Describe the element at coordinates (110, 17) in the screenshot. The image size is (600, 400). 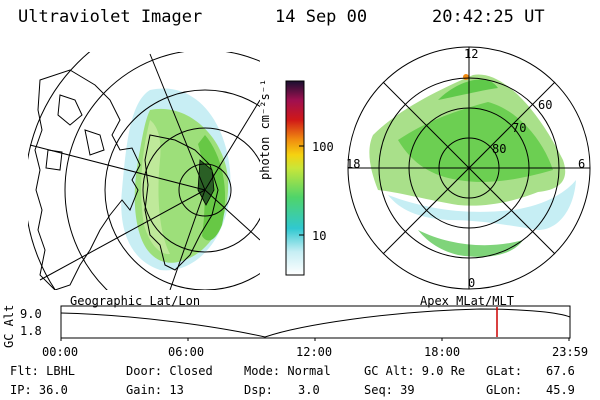
I see `app-title: Ultraviolet Imager` at that location.